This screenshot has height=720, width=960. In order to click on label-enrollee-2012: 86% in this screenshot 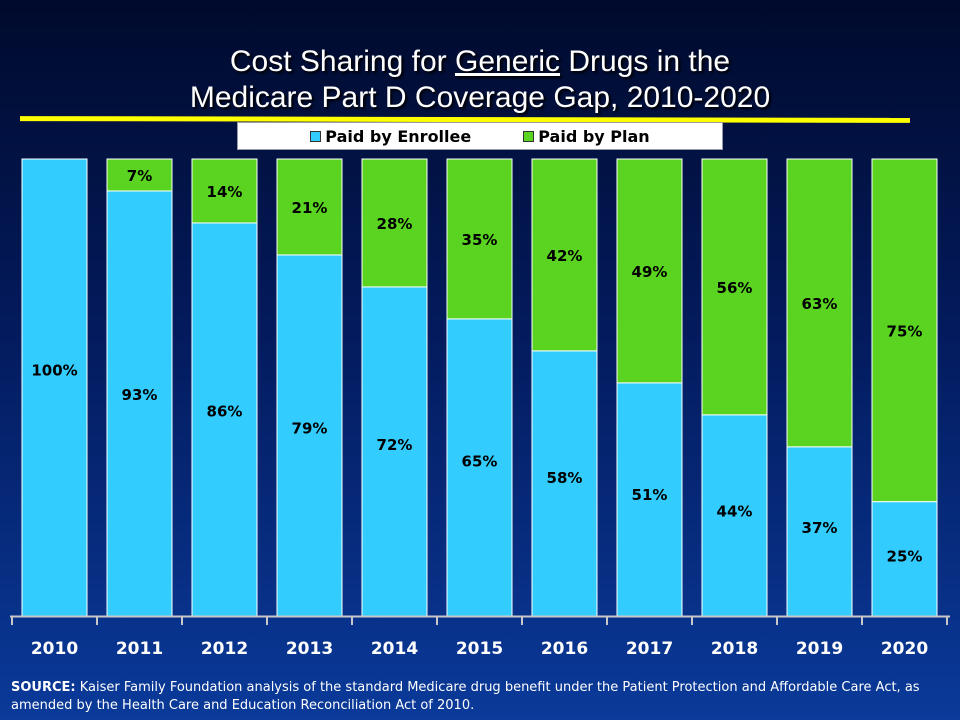, I will do `click(225, 412)`.